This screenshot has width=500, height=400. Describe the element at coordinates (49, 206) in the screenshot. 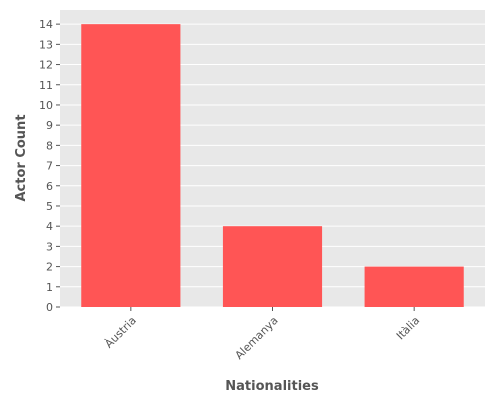

I see `y-tick-label: 5` at that location.